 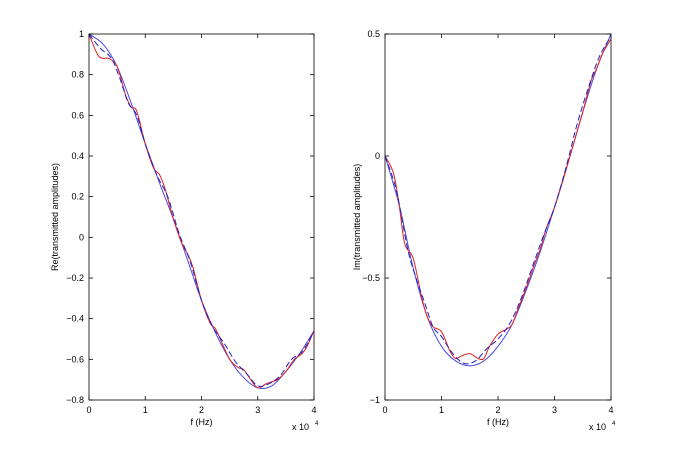 I want to click on y-tick-label: 0.6, so click(x=77, y=115).